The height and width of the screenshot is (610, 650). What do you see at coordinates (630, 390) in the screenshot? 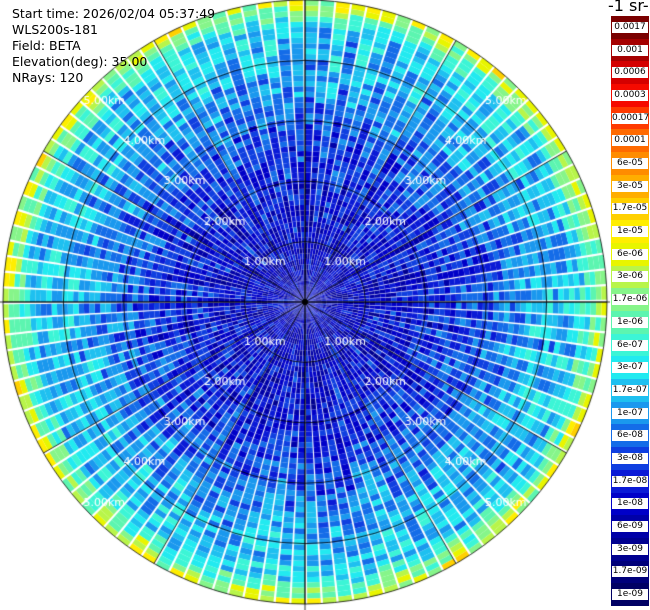
I see `colorbar-tick-label: 1.7e-07` at bounding box center [630, 390].